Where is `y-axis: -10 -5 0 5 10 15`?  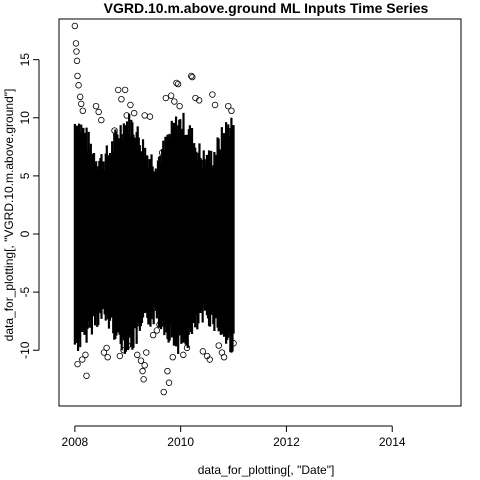 y-axis: -10 -5 0 5 10 15 is located at coordinates (29, 206).